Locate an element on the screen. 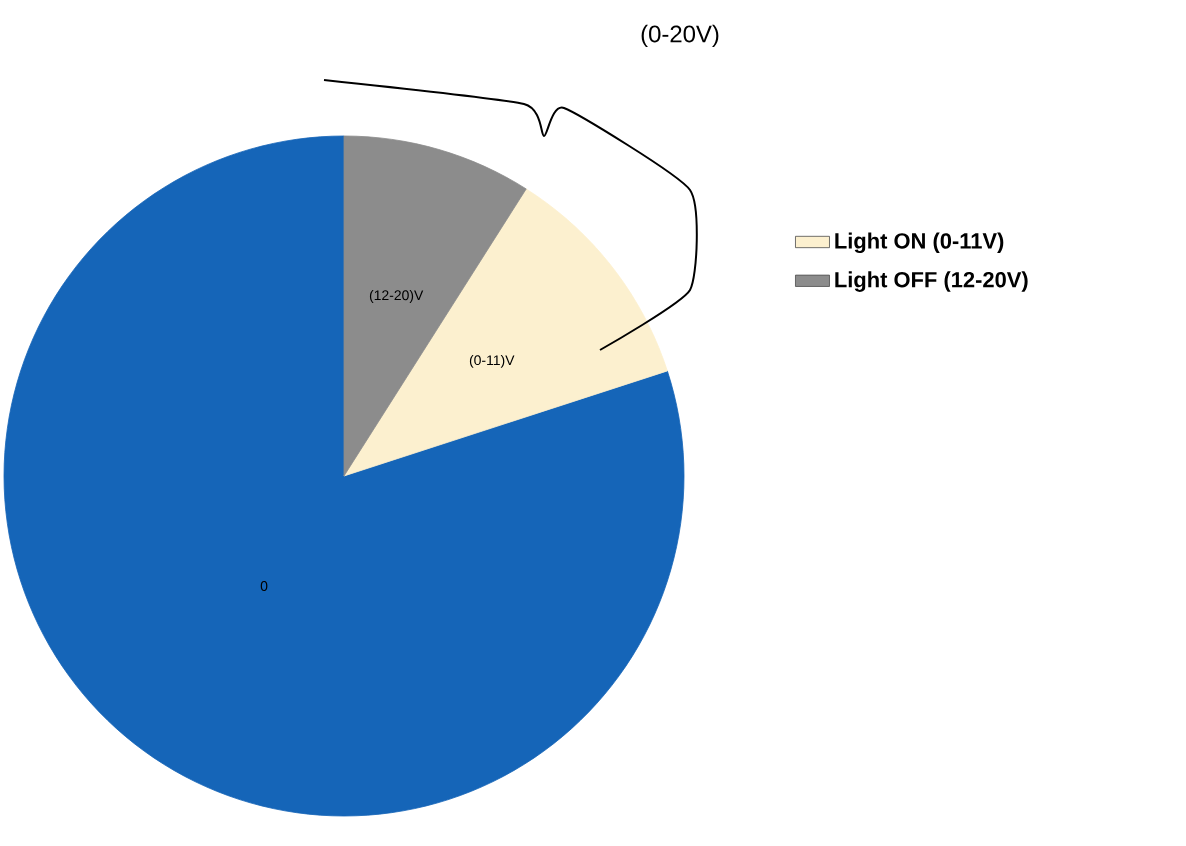 This screenshot has height=846, width=1186. legend-label: Light OFF (12-20V) is located at coordinates (931, 281).